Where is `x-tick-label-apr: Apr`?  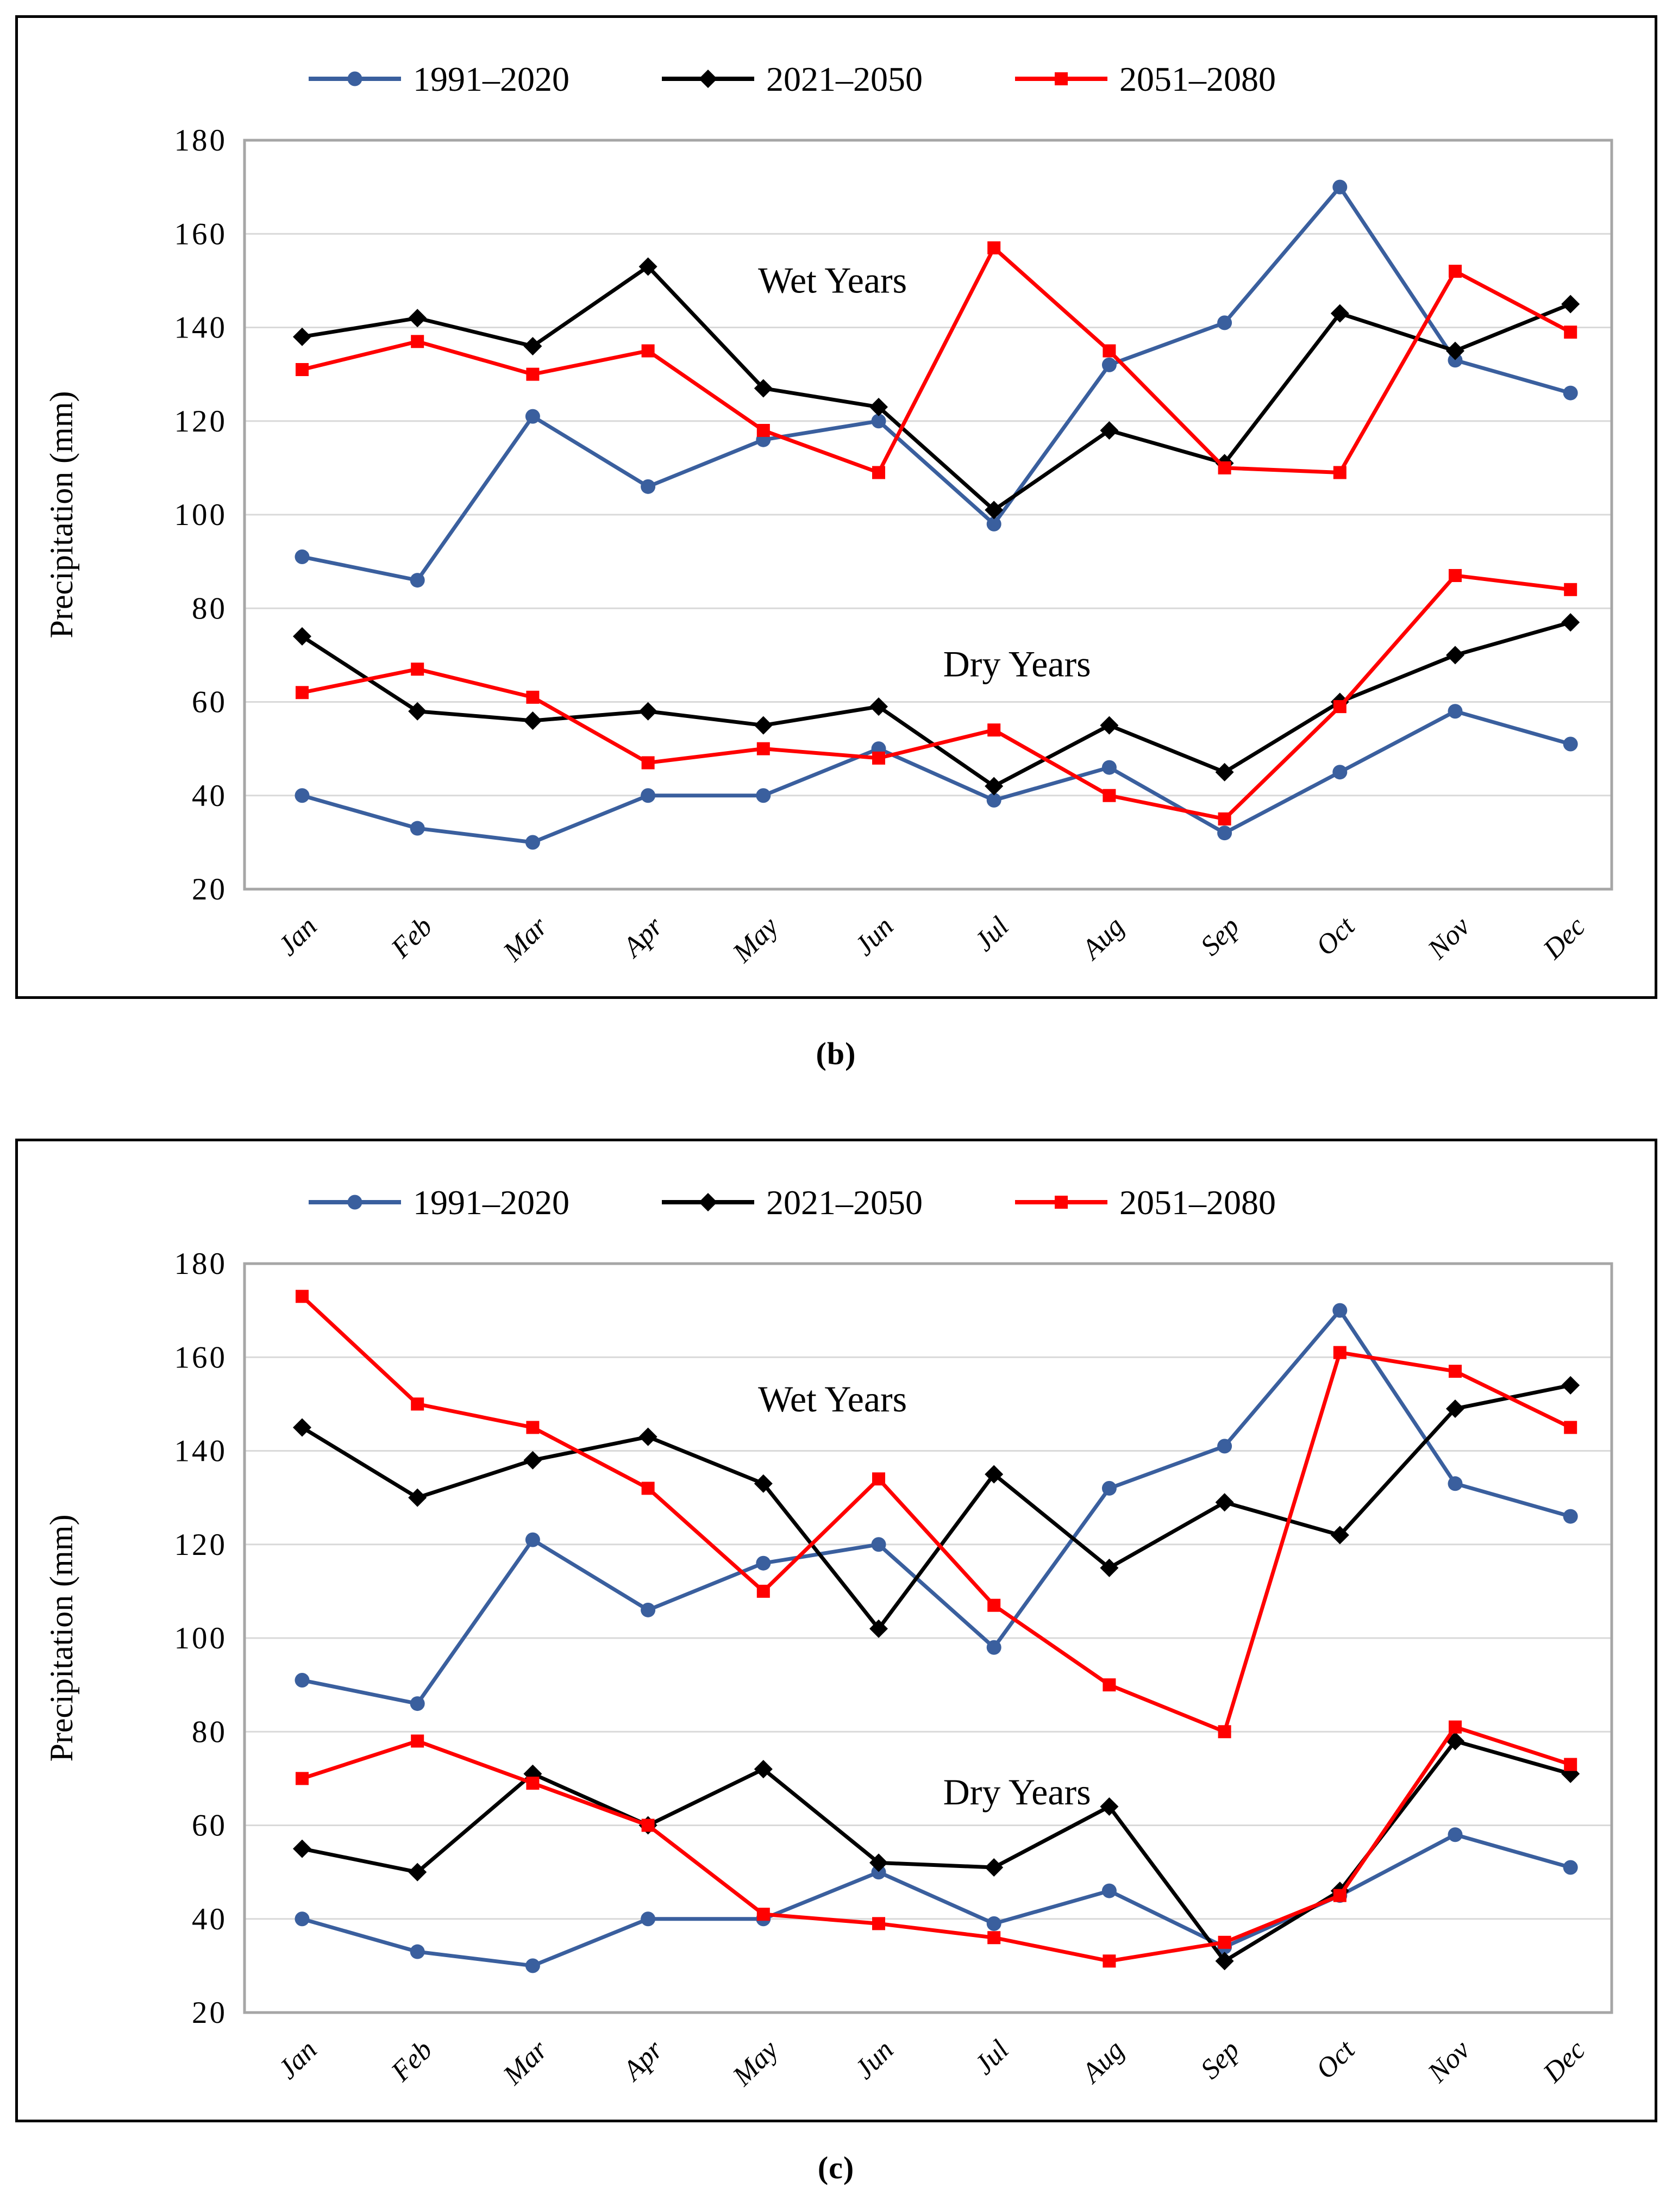 x-tick-label-apr: Apr is located at coordinates (642, 2061).